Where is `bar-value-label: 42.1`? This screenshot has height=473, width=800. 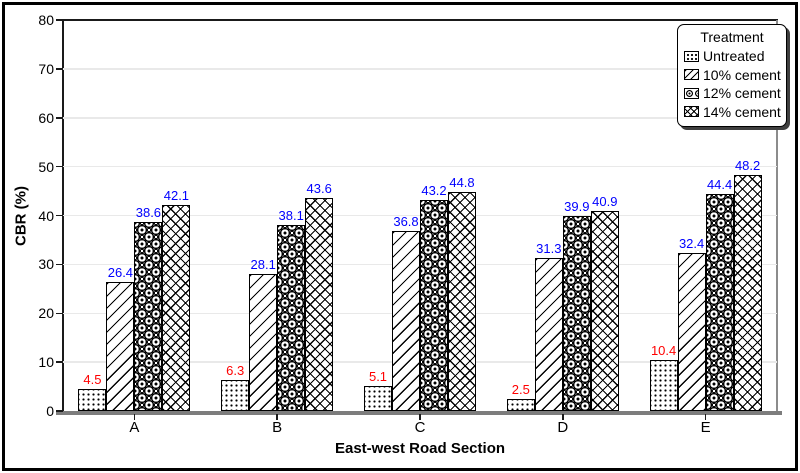 bar-value-label: 42.1 is located at coordinates (176, 195).